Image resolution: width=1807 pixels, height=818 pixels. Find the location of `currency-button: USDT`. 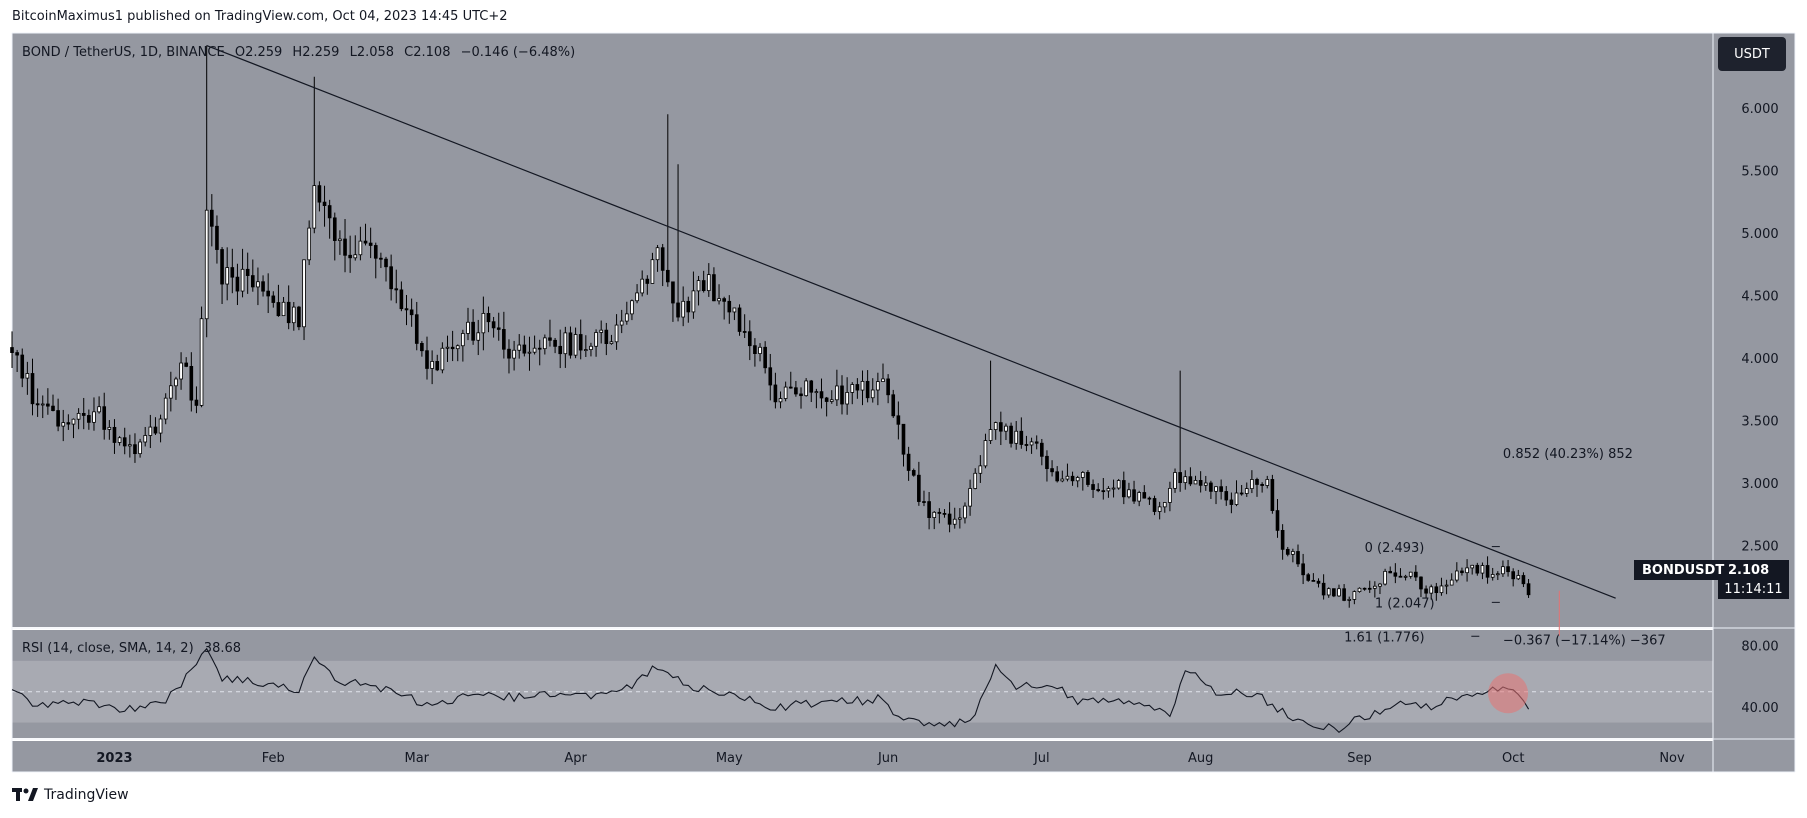

currency-button: USDT is located at coordinates (1752, 54).